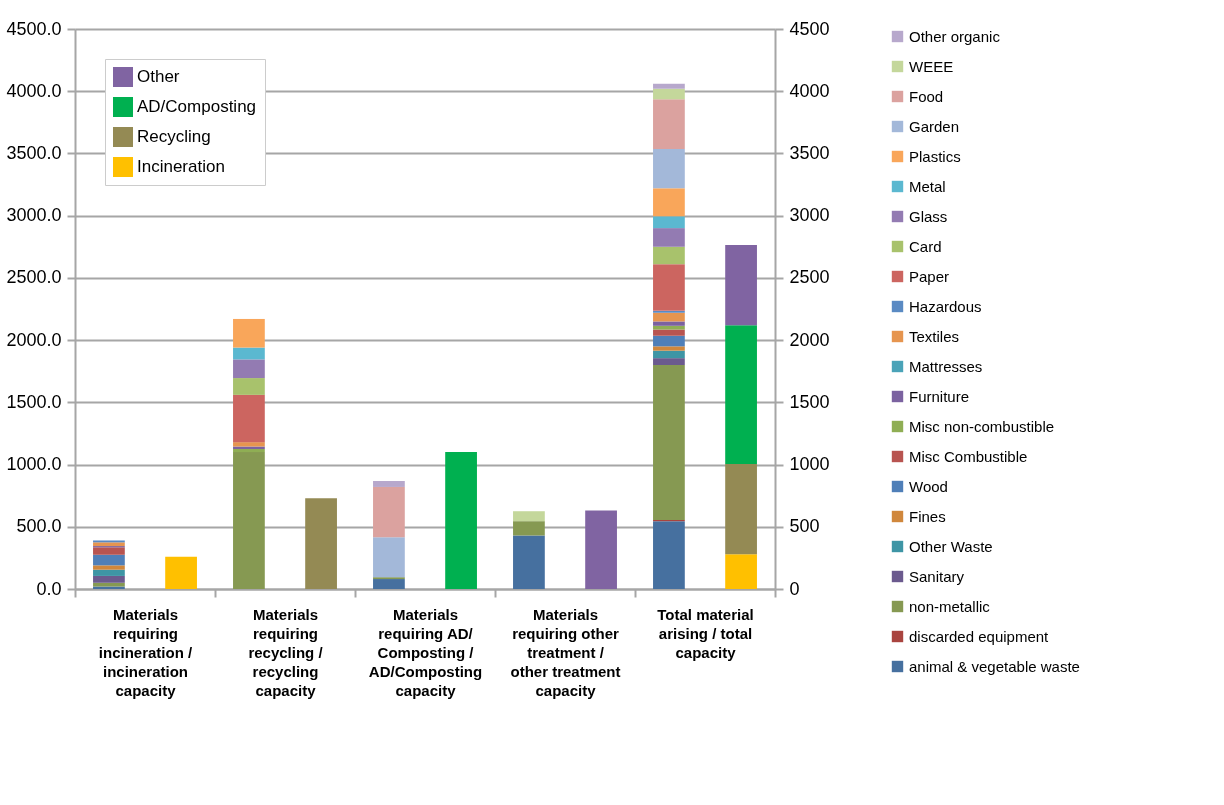  I want to click on legend-label: Plastics, so click(935, 156).